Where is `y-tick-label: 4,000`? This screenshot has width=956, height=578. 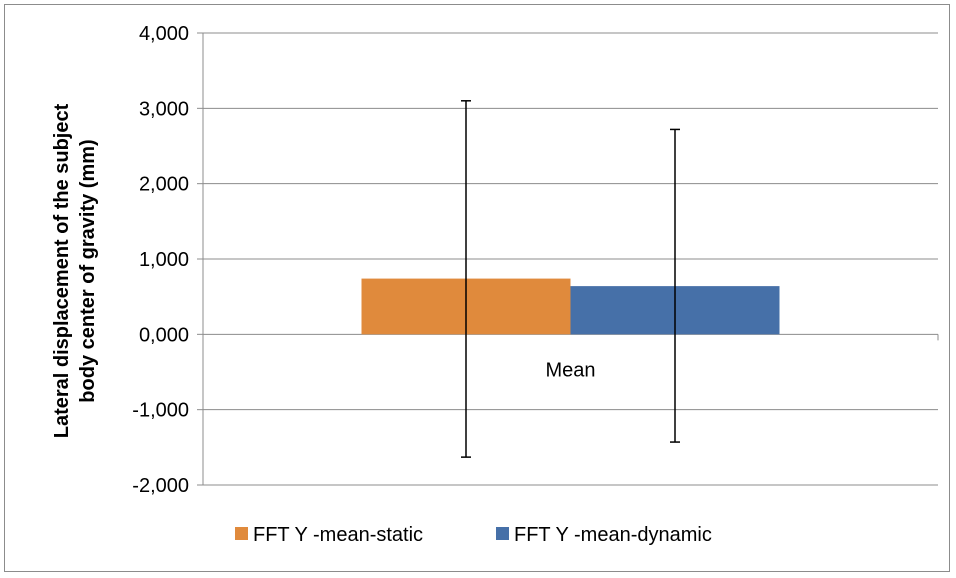 y-tick-label: 4,000 is located at coordinates (164, 34).